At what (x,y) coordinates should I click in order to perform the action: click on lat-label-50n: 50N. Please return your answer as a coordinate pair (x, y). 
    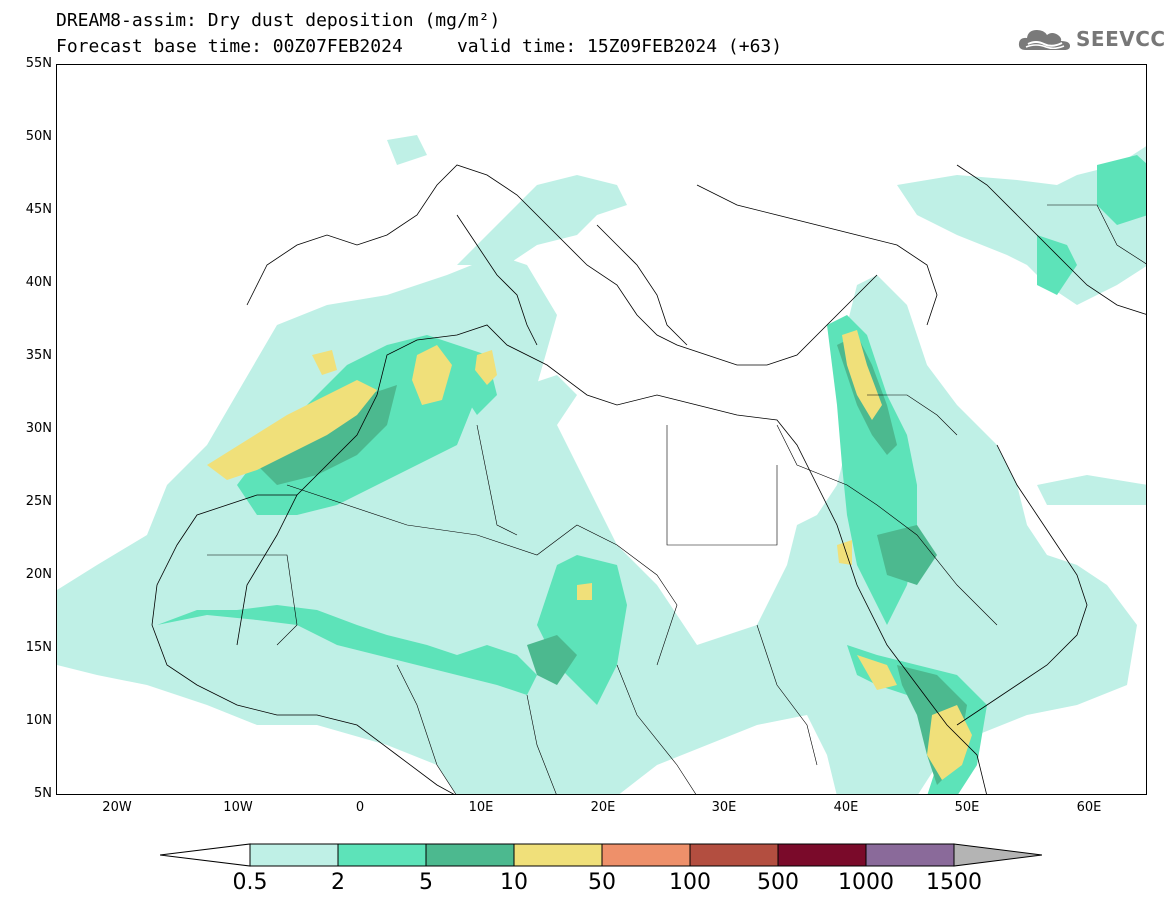
    Looking at the image, I should click on (38, 136).